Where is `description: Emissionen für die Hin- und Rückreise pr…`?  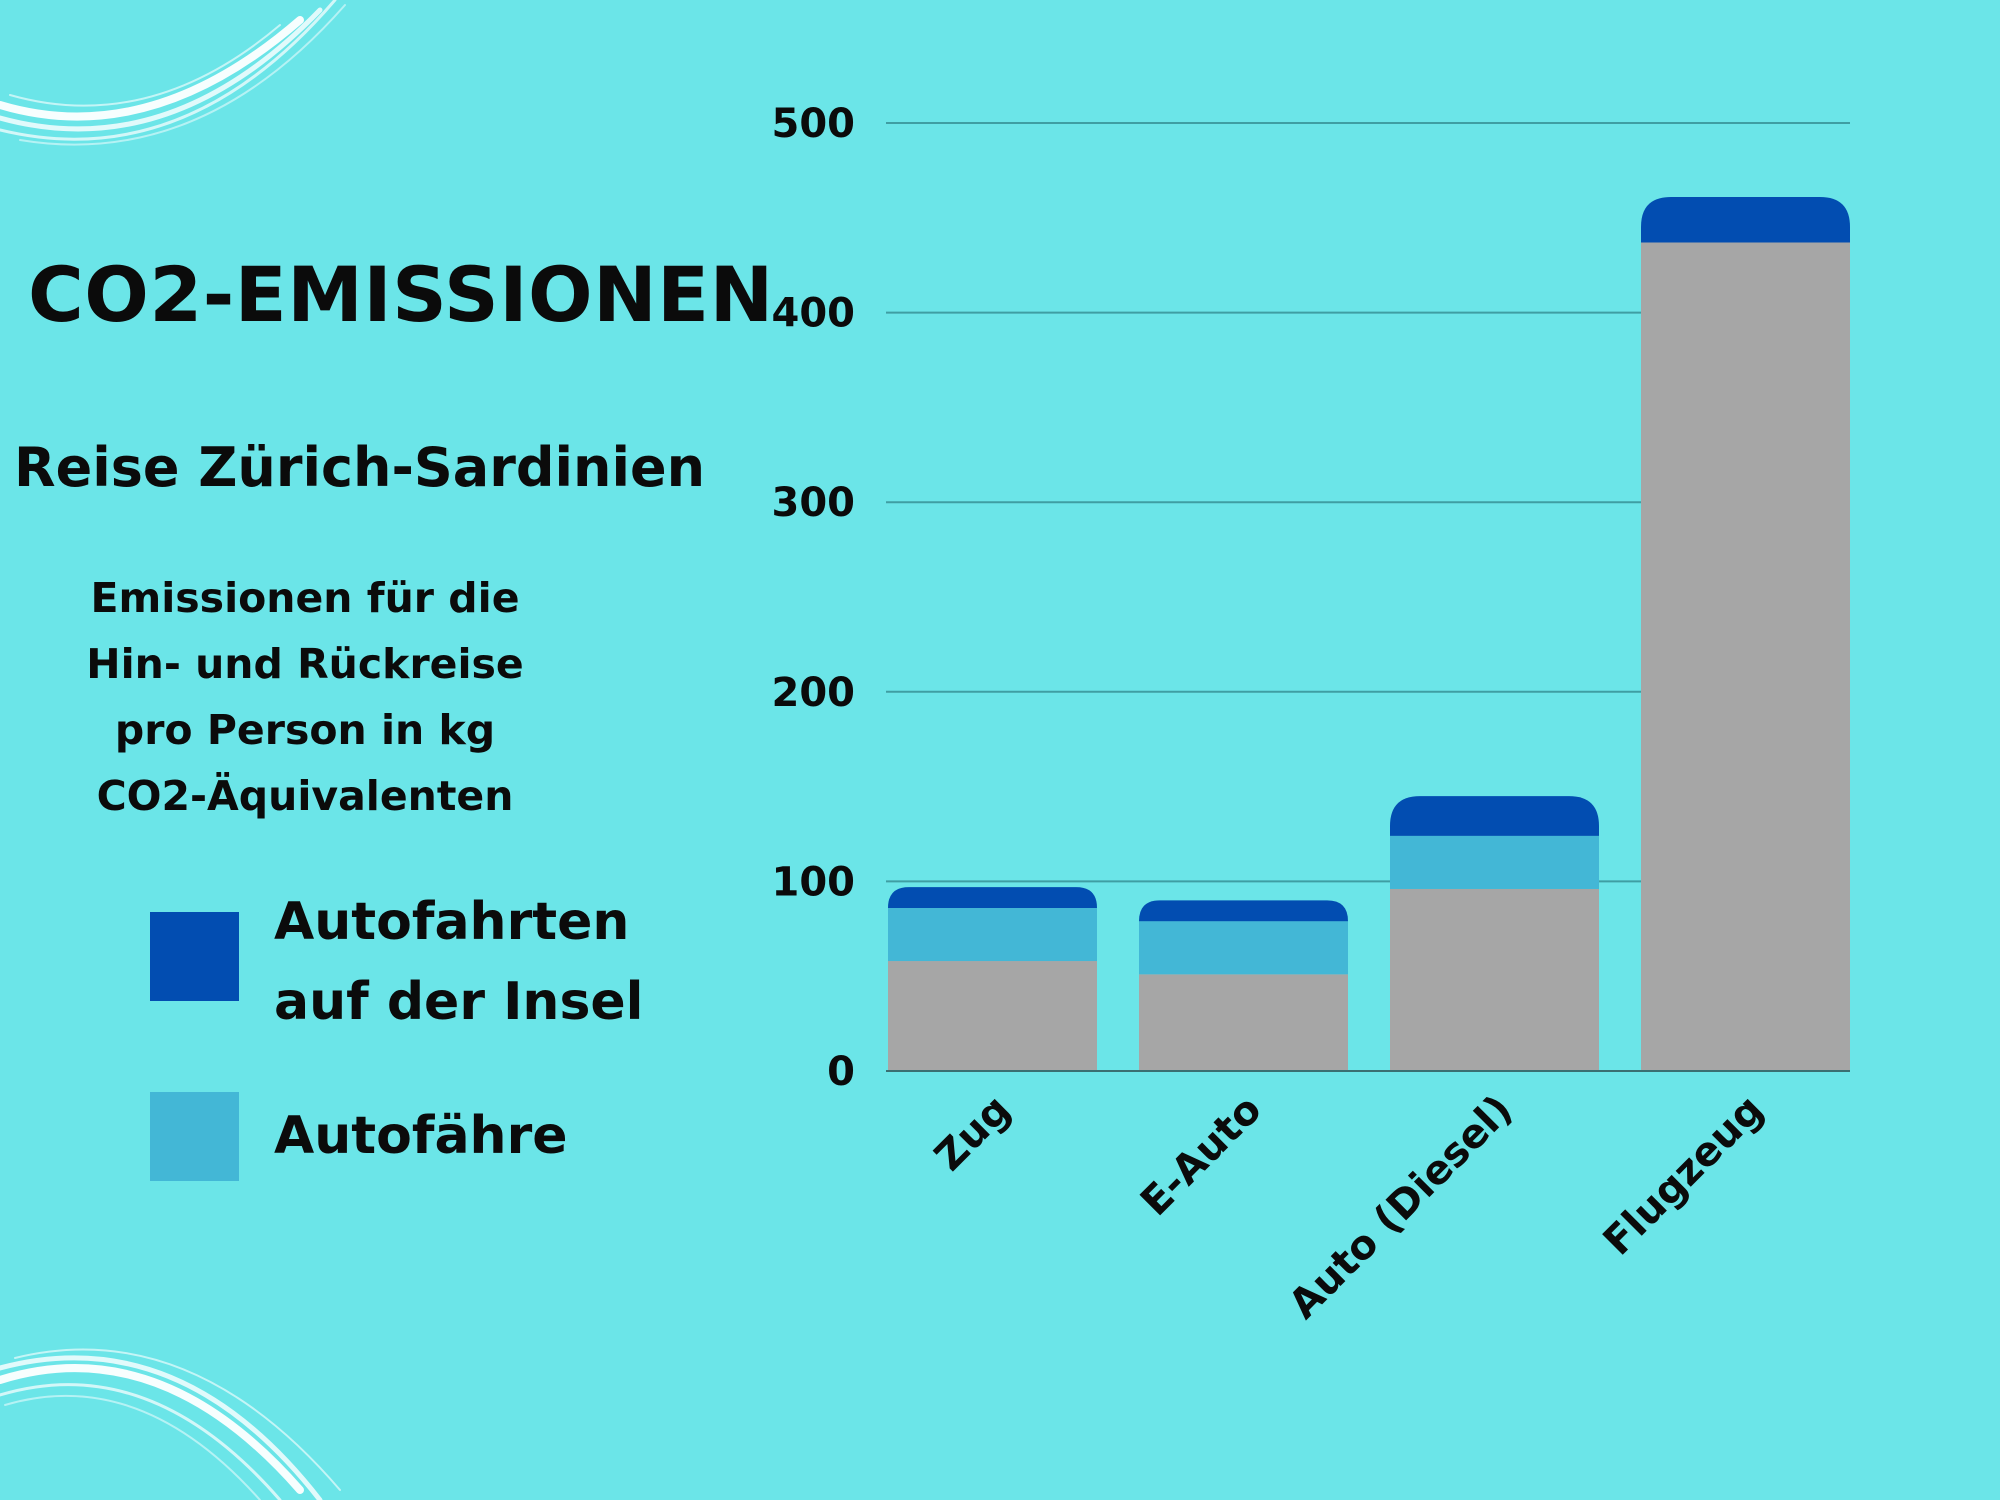
description: Emissionen für die Hin- und Rückreise pr… is located at coordinates (305, 697).